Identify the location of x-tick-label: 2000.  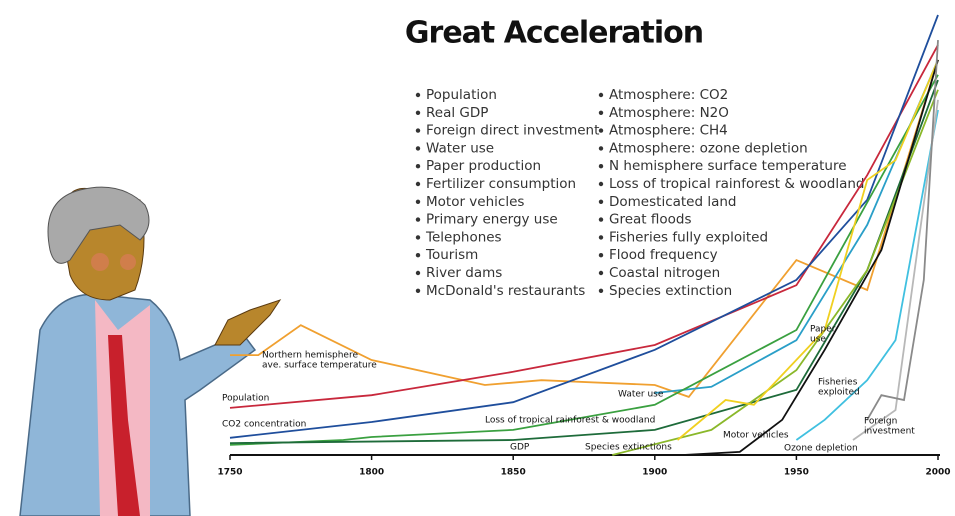
(937, 473).